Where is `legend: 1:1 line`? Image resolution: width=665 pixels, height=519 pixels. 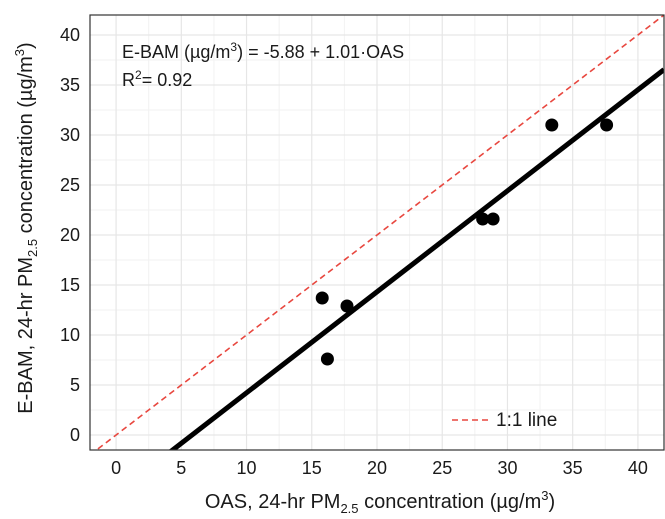 legend: 1:1 line is located at coordinates (504, 420).